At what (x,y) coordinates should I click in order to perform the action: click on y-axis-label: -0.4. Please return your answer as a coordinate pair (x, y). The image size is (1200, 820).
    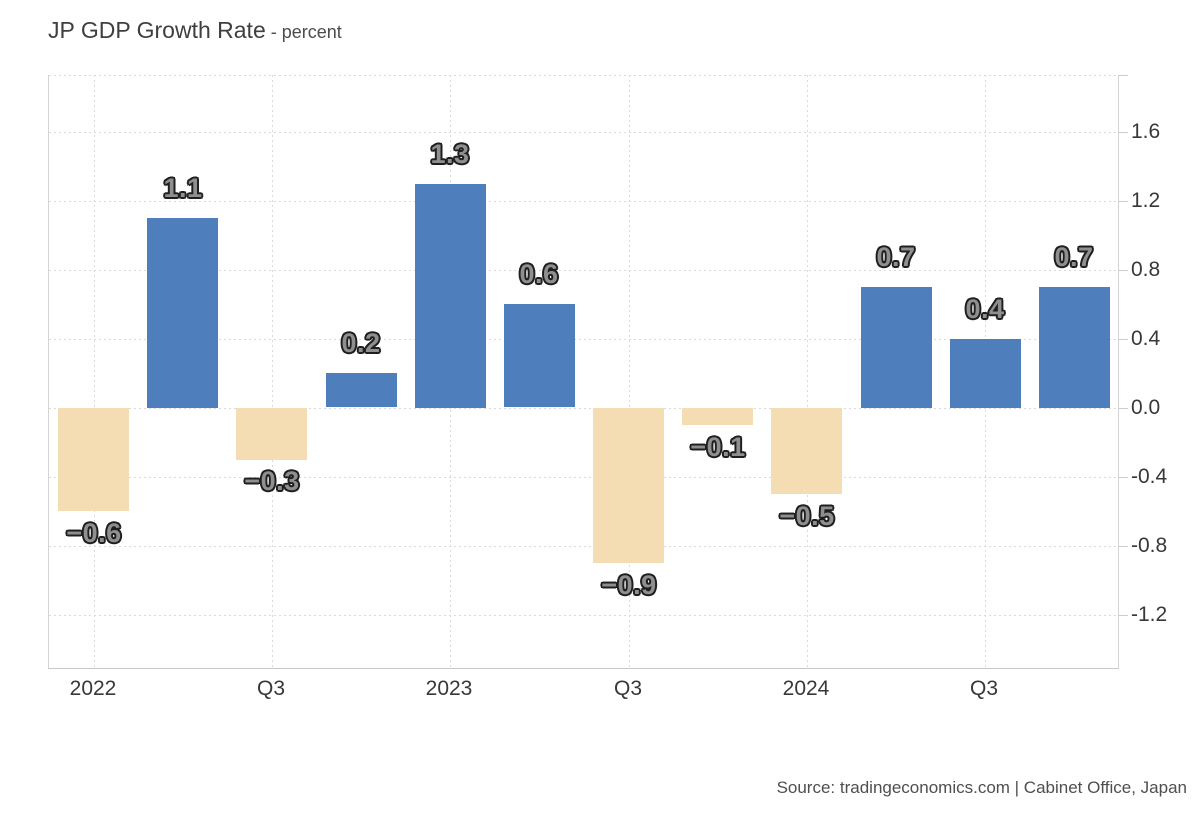
    Looking at the image, I should click on (1149, 476).